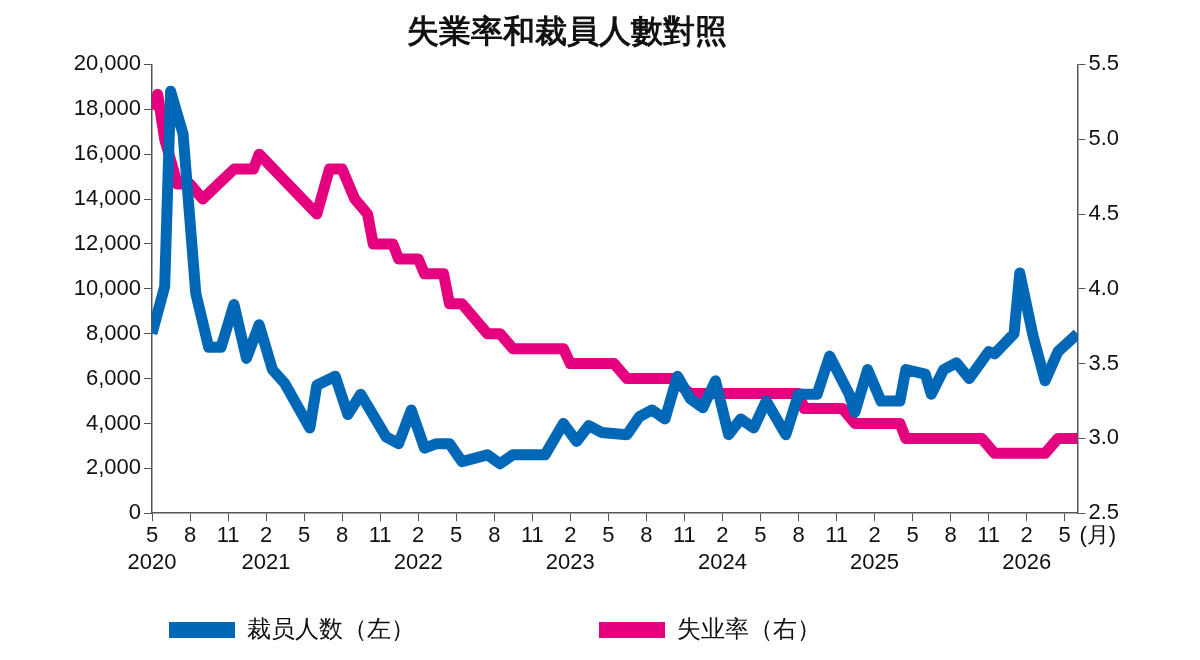  Describe the element at coordinates (1027, 548) in the screenshot. I see `x-tick-label: 2 2026` at that location.